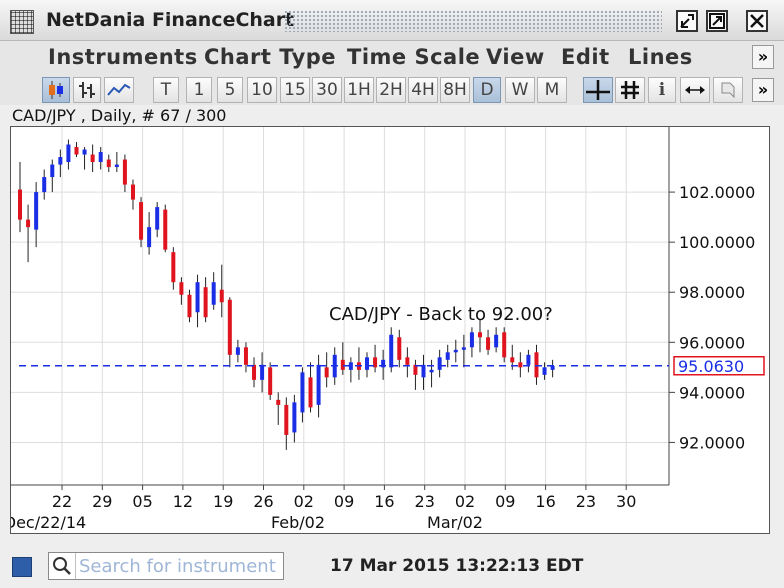 Image resolution: width=784 pixels, height=588 pixels. I want to click on timeframe-2h: 2H, so click(391, 90).